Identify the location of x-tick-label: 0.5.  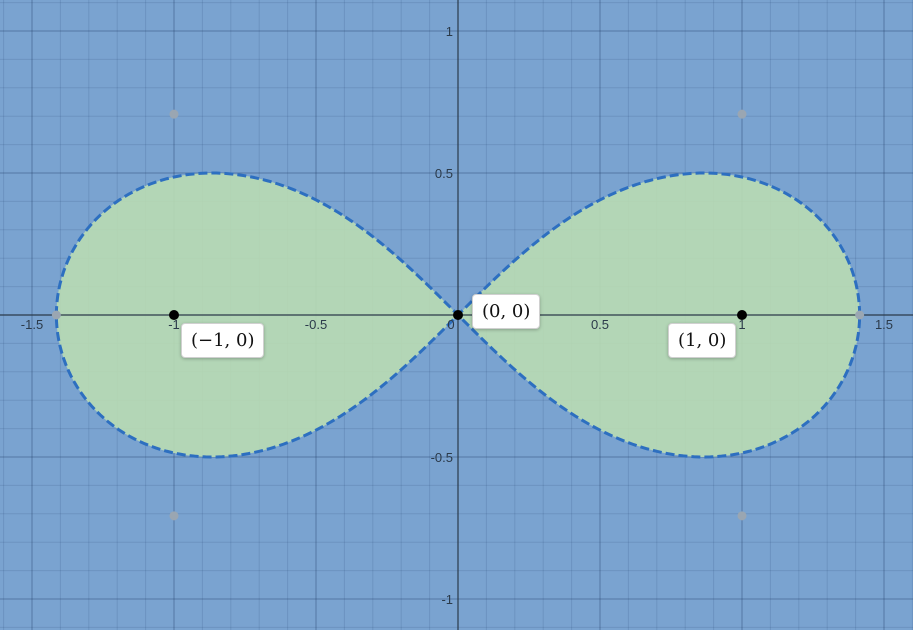
(600, 324).